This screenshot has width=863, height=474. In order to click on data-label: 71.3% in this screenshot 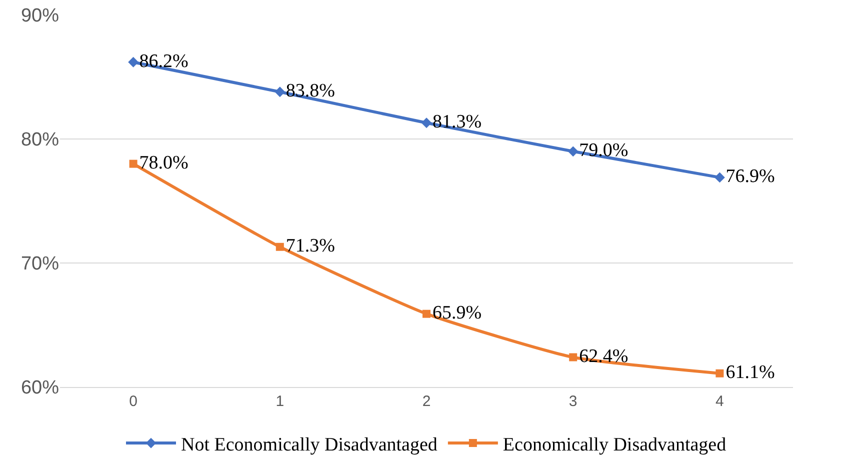, I will do `click(311, 246)`.